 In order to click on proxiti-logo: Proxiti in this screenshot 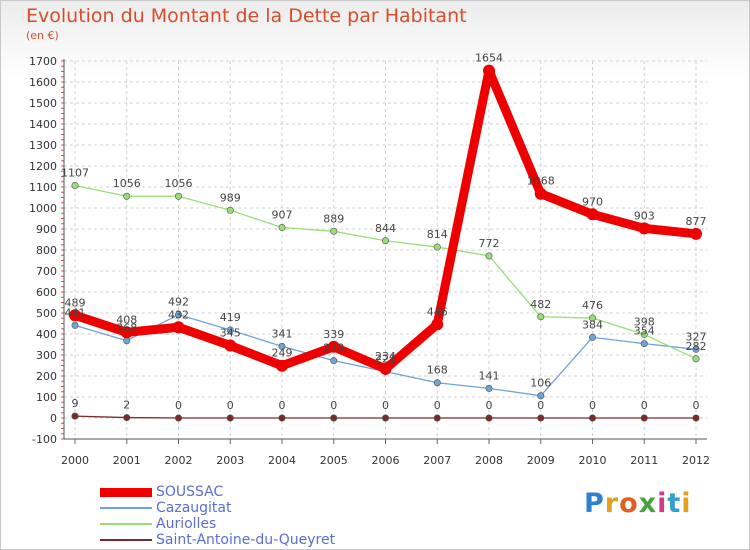, I will do `click(638, 503)`.